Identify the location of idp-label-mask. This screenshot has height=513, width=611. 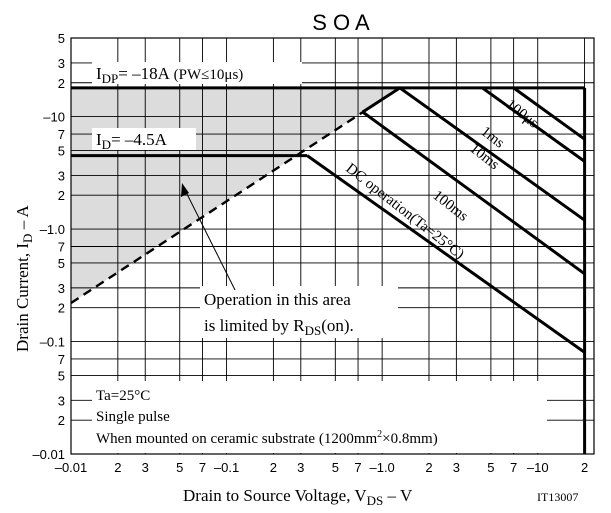
(197, 73).